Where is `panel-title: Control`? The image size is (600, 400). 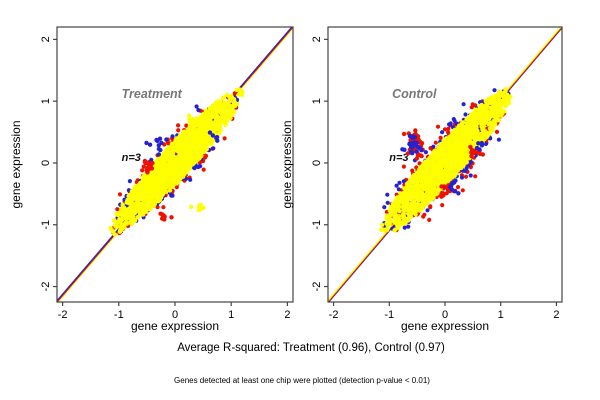
panel-title: Control is located at coordinates (414, 94).